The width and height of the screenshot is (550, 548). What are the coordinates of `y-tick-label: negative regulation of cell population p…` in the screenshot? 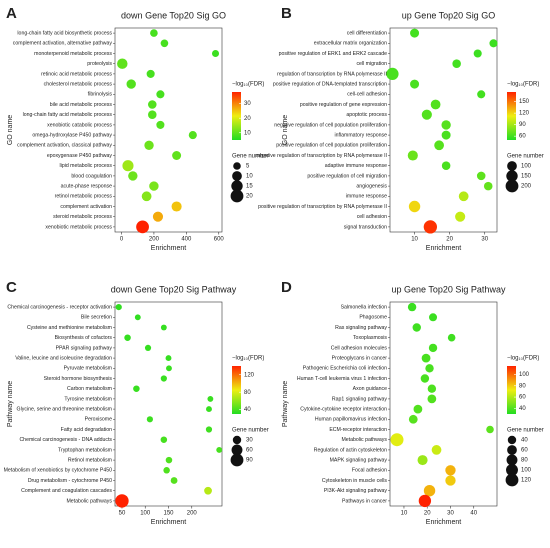 It's located at (330, 125).